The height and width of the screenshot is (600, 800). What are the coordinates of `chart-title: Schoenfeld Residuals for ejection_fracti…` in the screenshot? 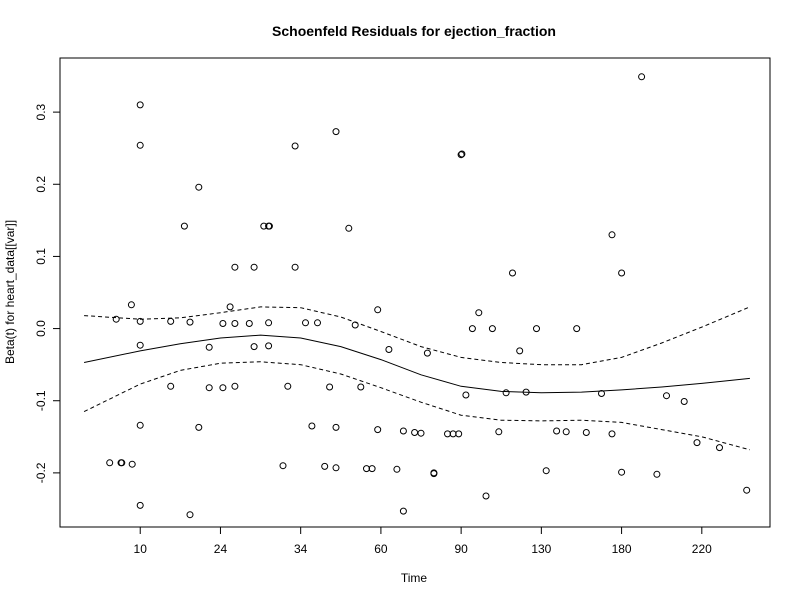 It's located at (414, 31).